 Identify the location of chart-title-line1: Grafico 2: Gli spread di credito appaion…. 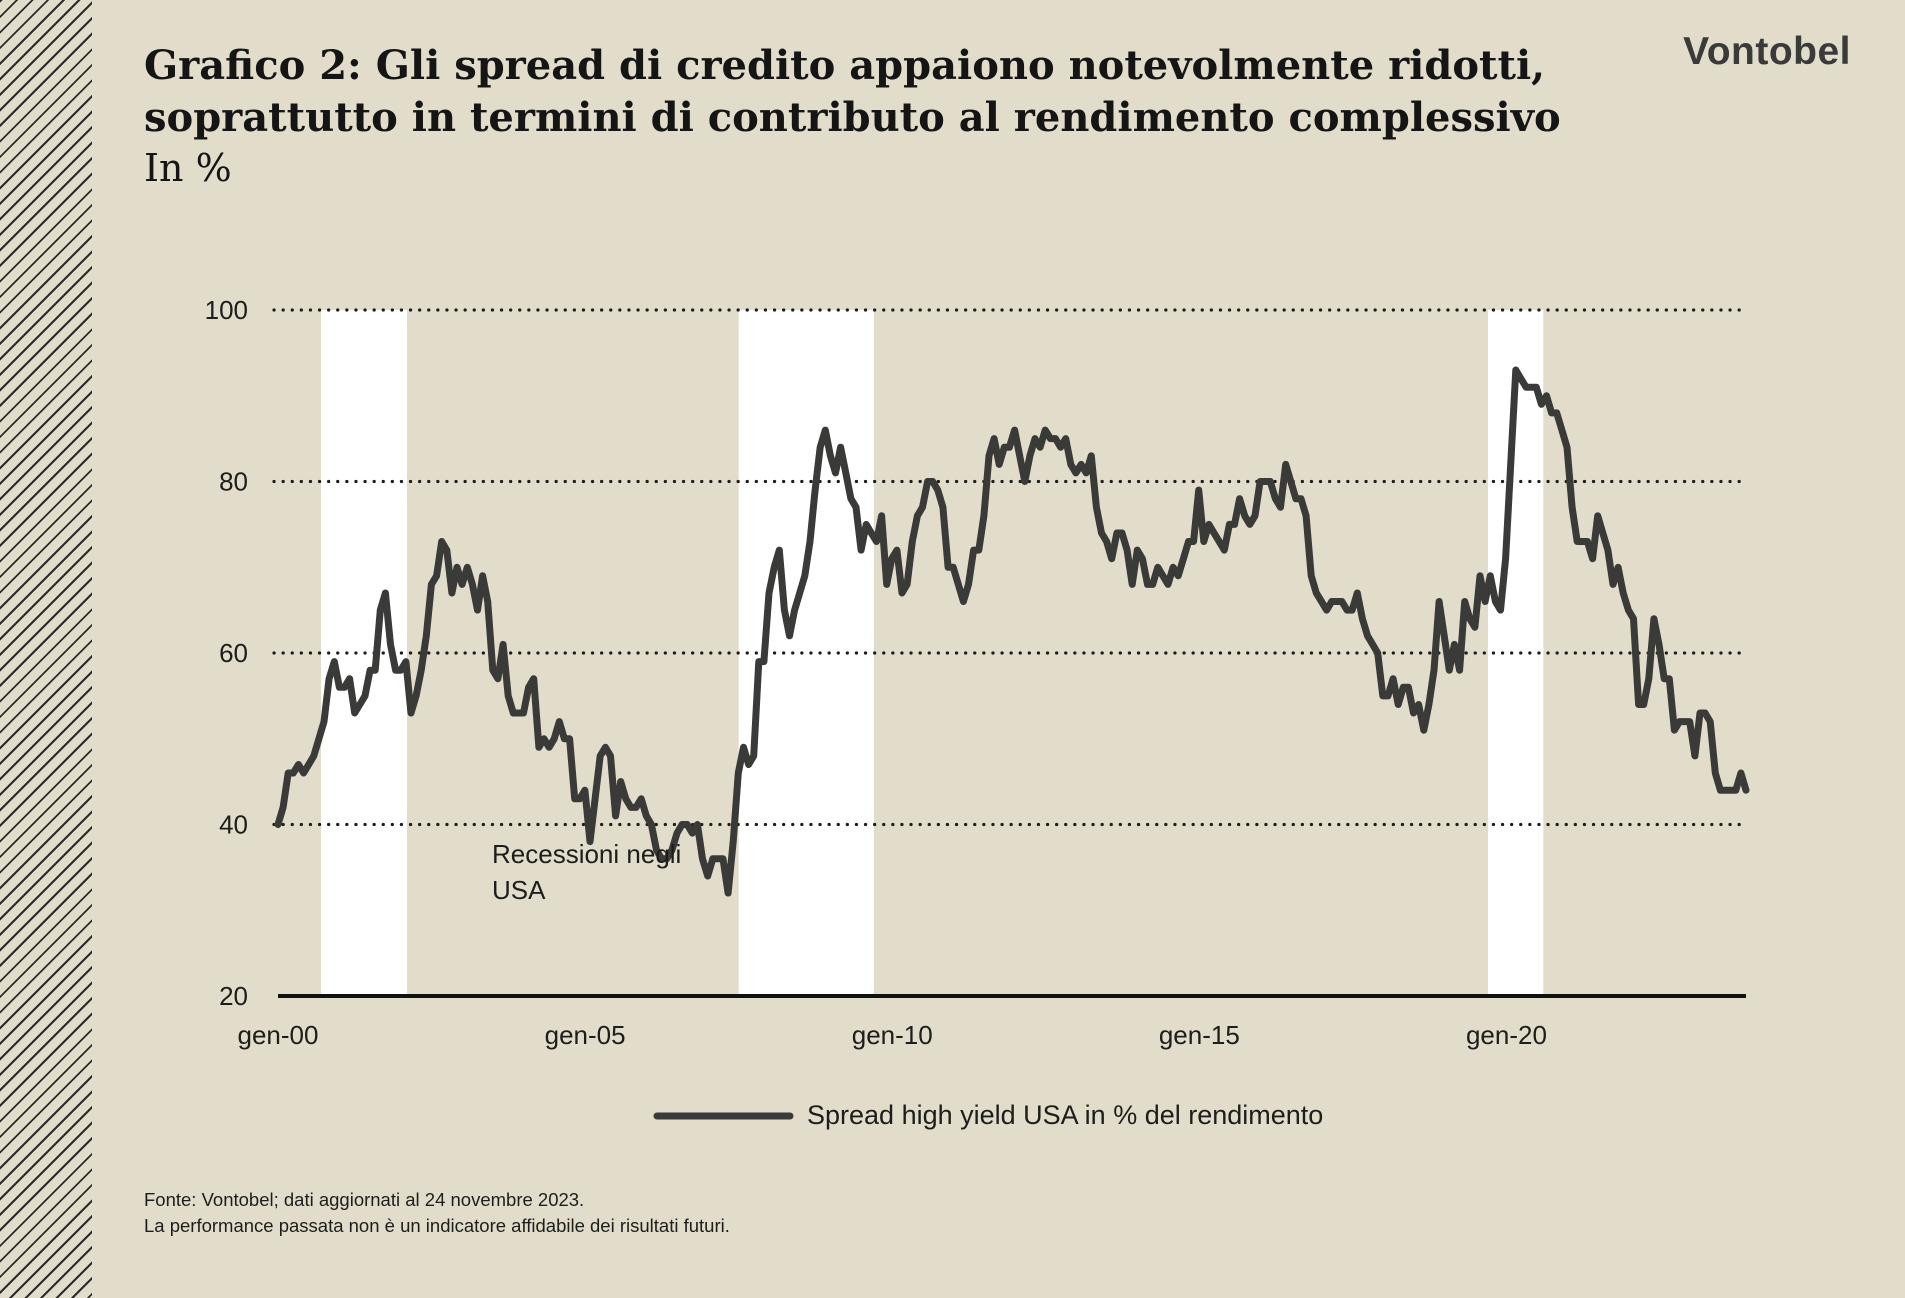
(845, 65).